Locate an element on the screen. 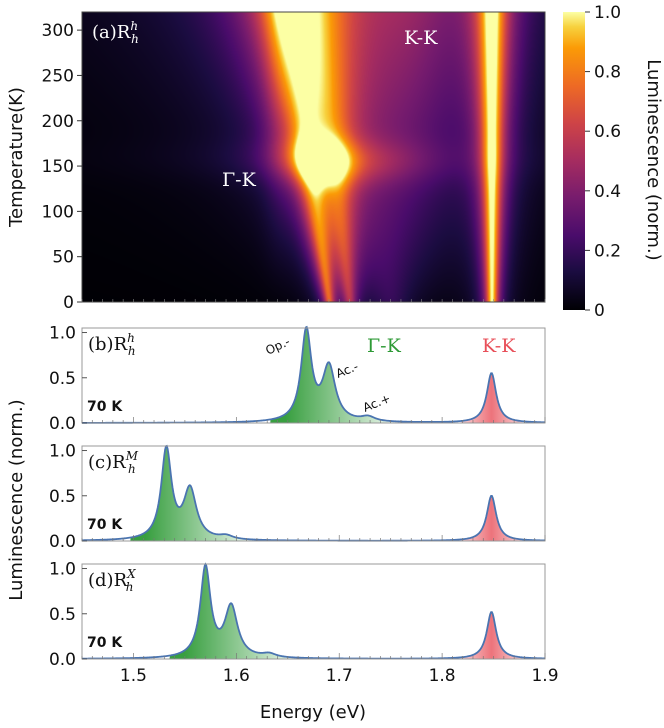 Image resolution: width=664 pixels, height=728 pixels. peak-label-ac-minus: Ac.- is located at coordinates (347, 370).